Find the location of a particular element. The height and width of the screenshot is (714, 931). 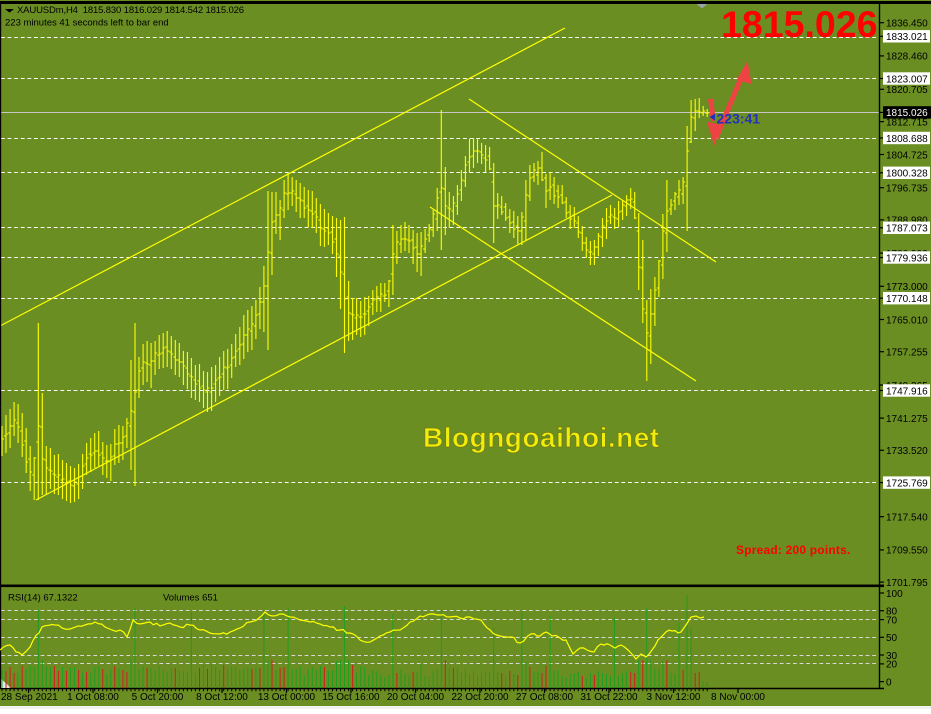

svg-text: 70 is located at coordinates (892, 620).